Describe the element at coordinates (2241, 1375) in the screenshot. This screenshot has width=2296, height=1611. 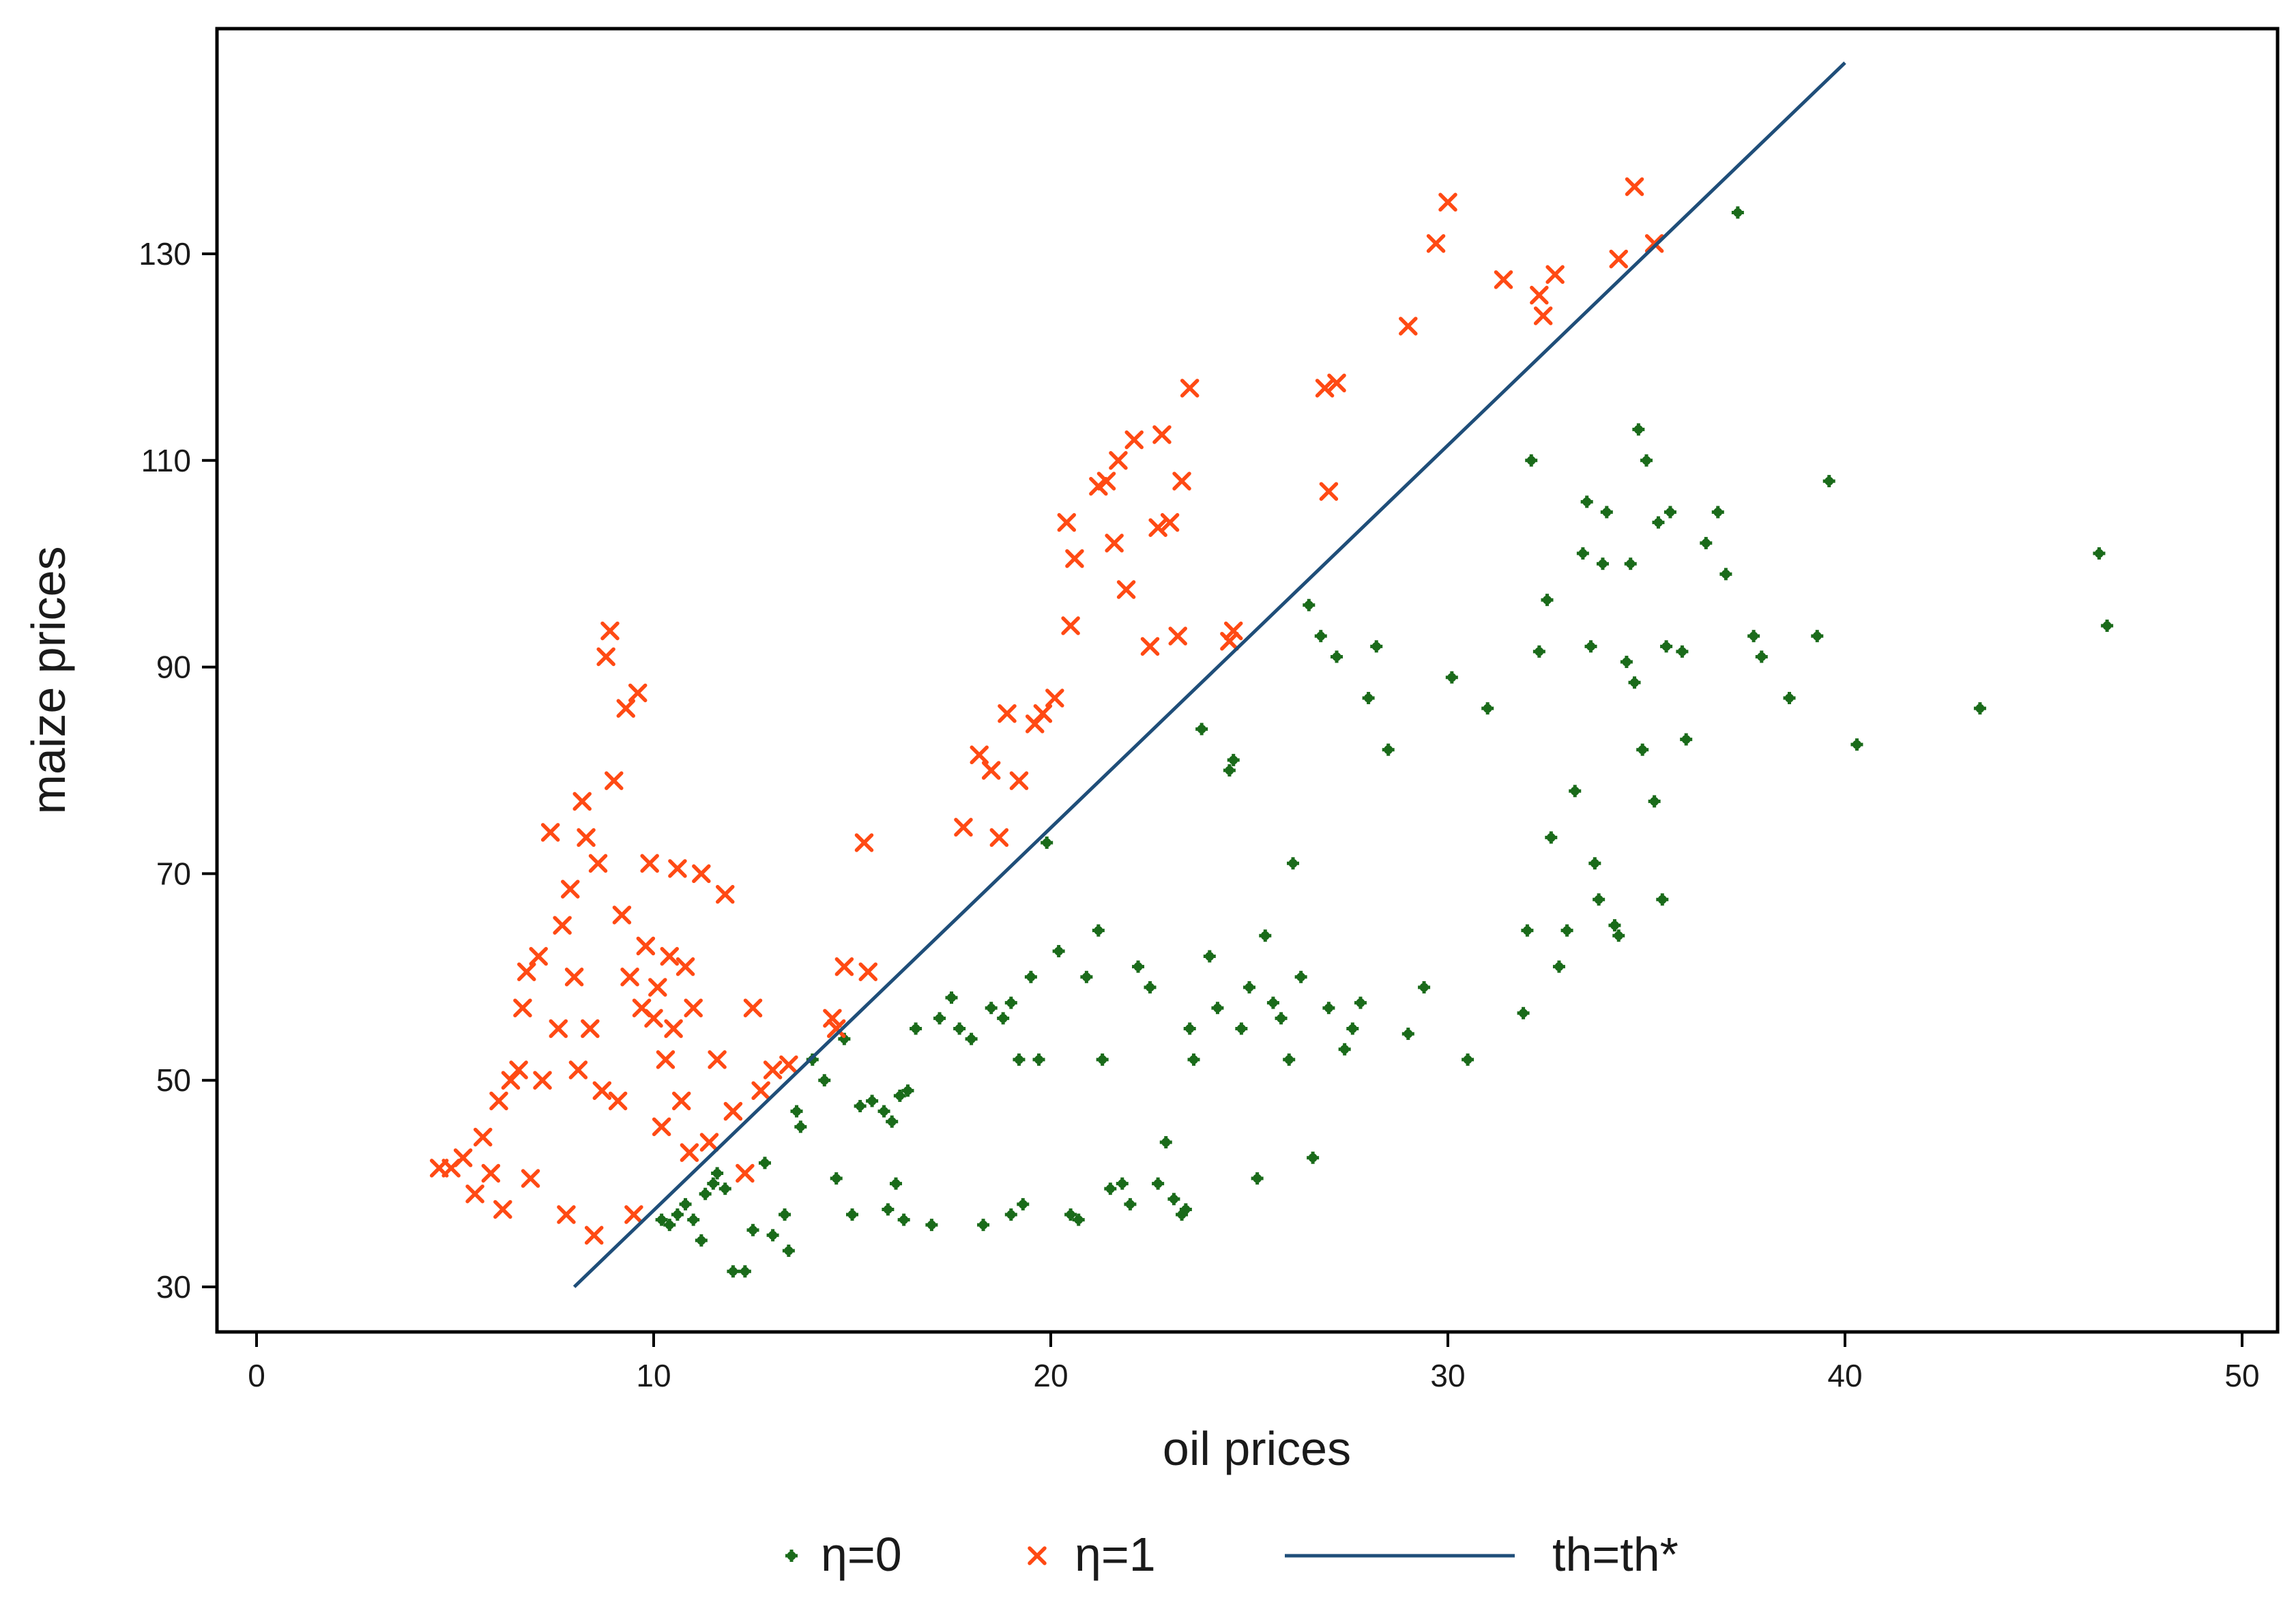
I see `x-tick-label: 50` at that location.